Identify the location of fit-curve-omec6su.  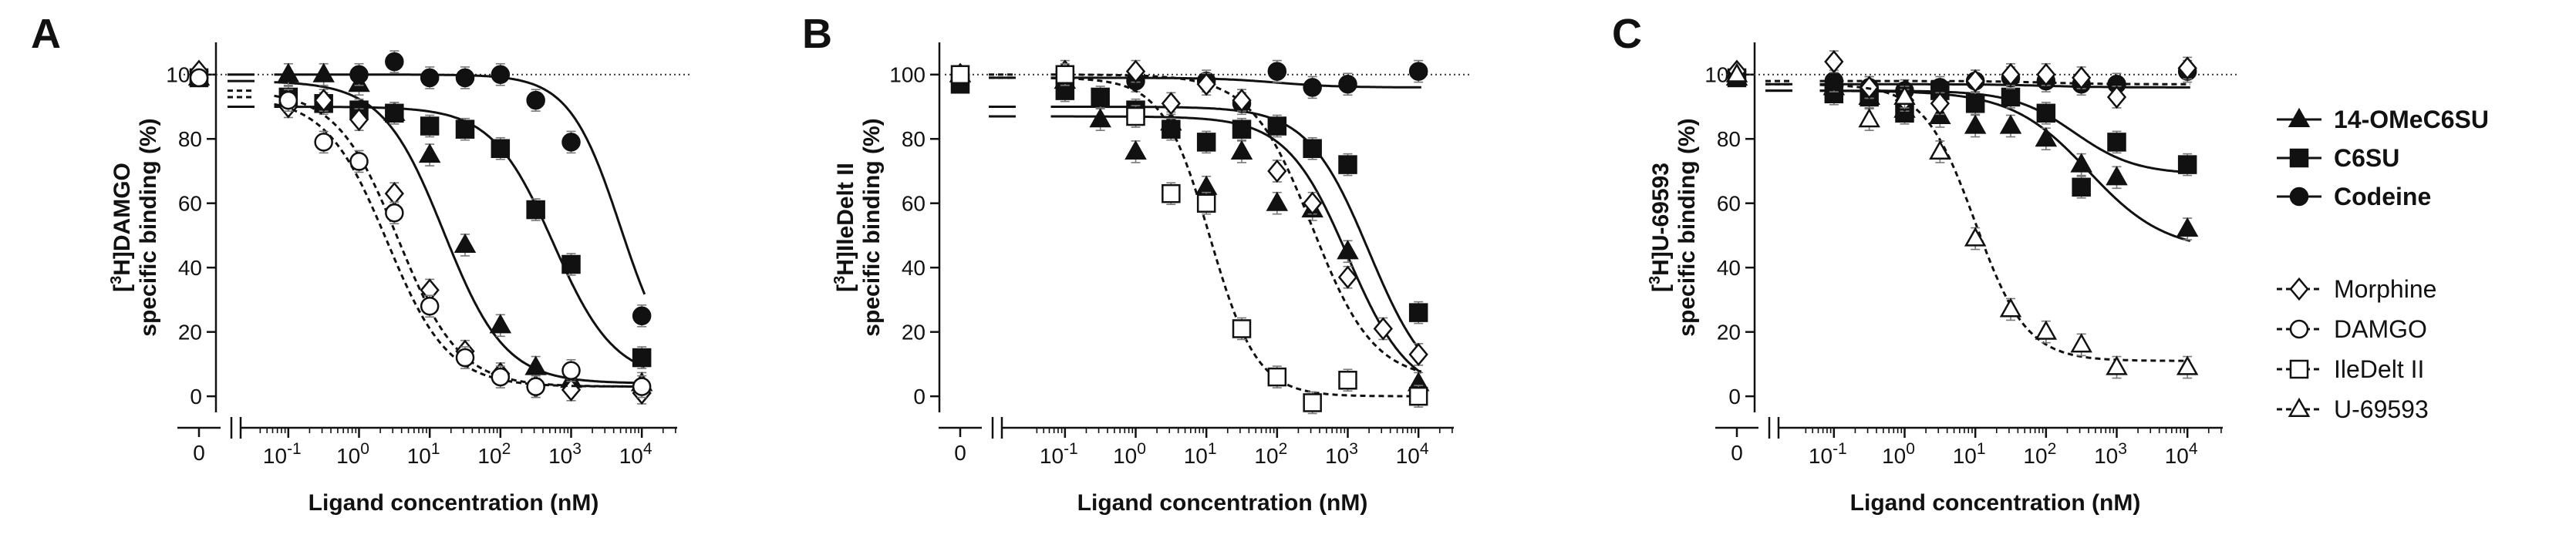
(2005, 166).